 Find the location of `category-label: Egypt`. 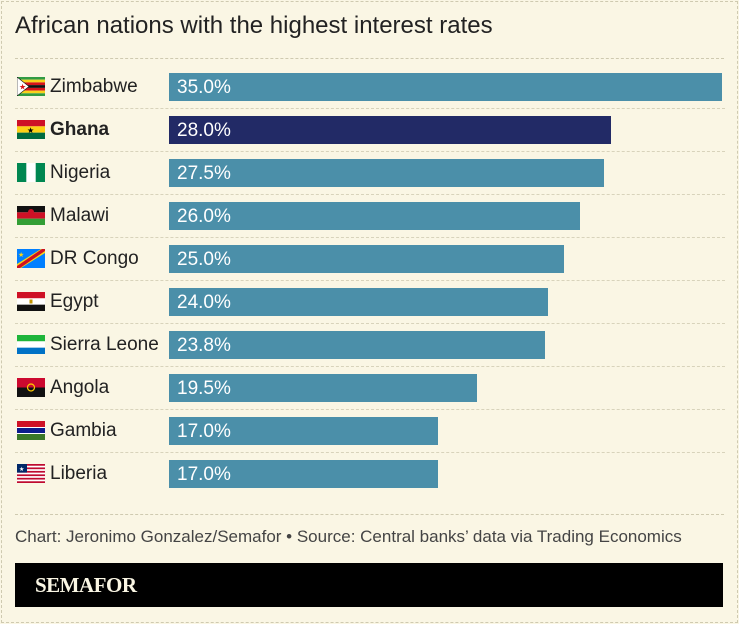

category-label: Egypt is located at coordinates (74, 301).